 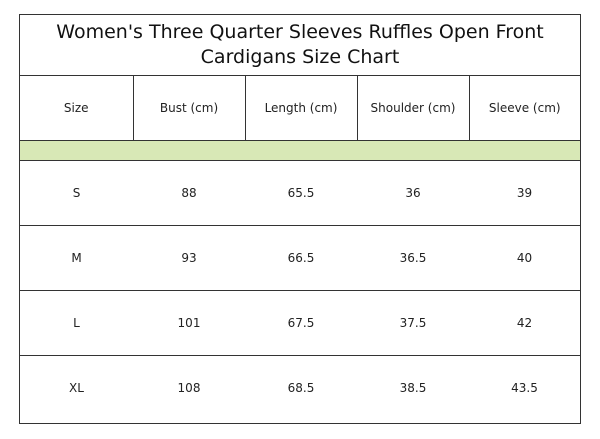 I want to click on shoulder-cell: 38.5, so click(x=413, y=388).